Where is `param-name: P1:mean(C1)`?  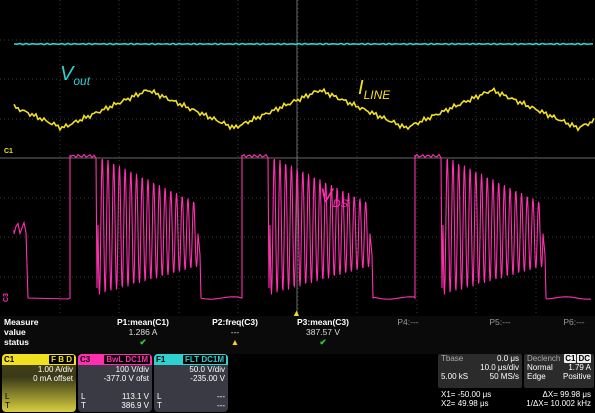
param-name: P1:mean(C1) is located at coordinates (143, 322).